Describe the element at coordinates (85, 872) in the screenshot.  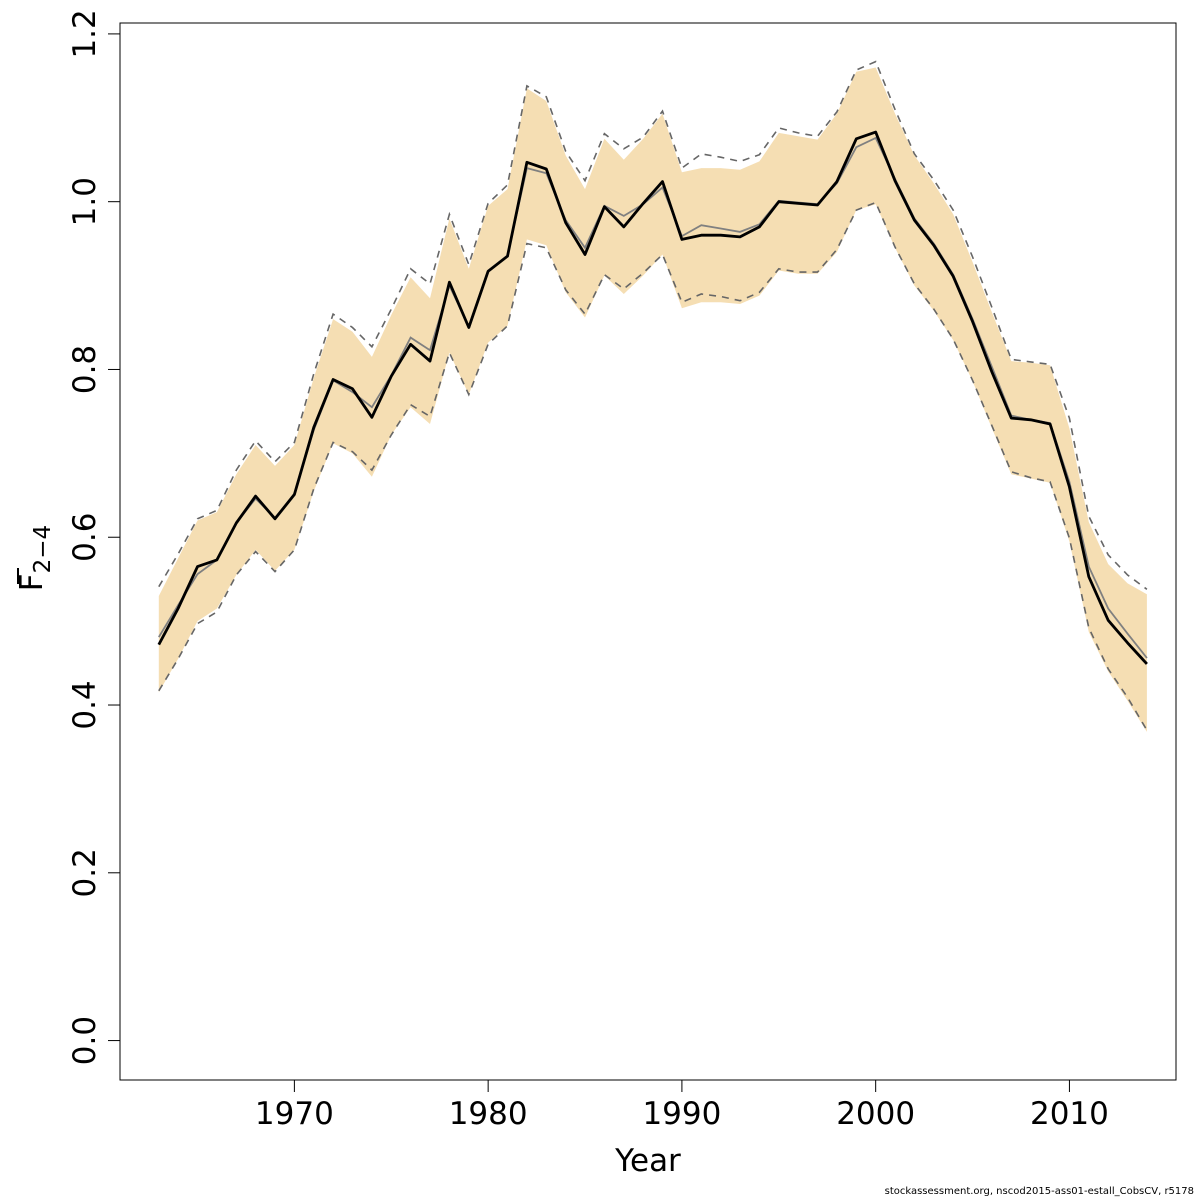
I see `y-tick-label: 0.2` at that location.